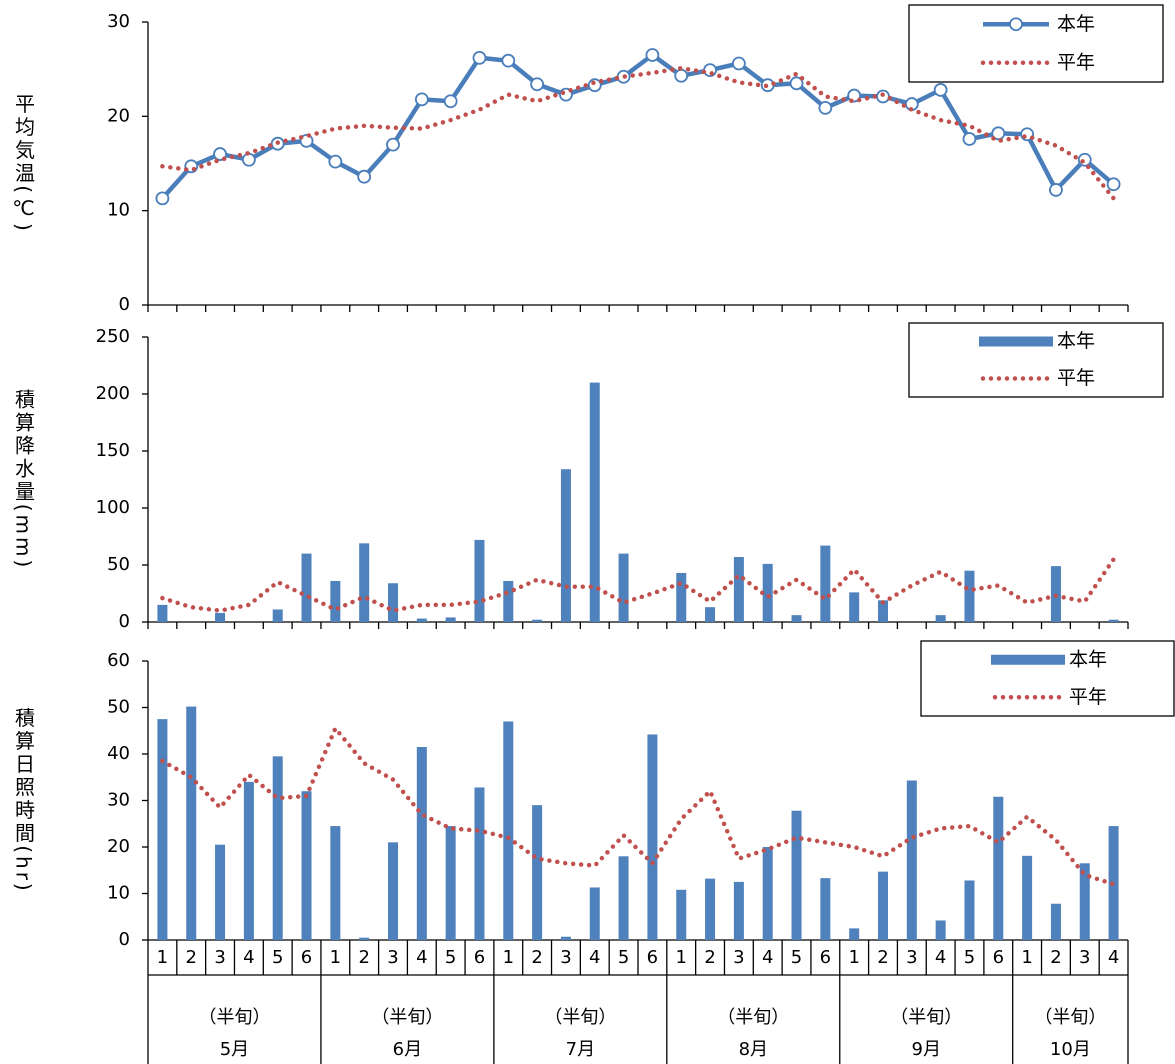 The image size is (1175, 1064). What do you see at coordinates (118, 800) in the screenshot?
I see `y-tick-label: 30` at bounding box center [118, 800].